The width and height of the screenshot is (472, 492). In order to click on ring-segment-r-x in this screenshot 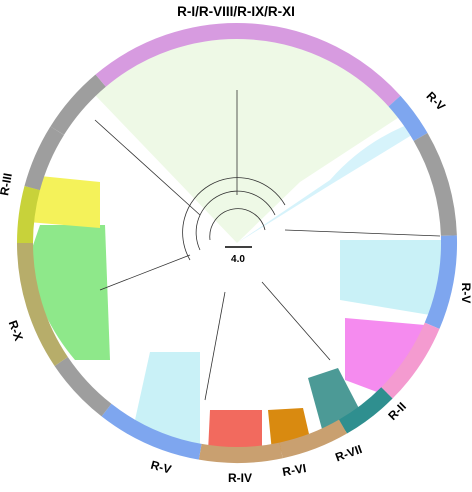, I will do `click(42, 304)`.